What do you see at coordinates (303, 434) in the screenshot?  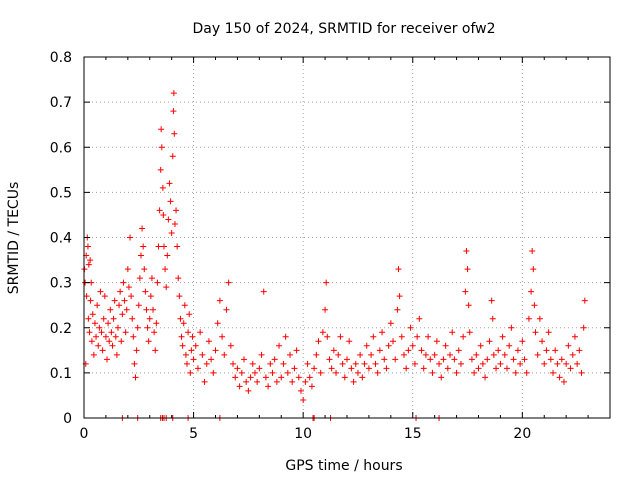 I see `x-tick-label: 10` at bounding box center [303, 434].